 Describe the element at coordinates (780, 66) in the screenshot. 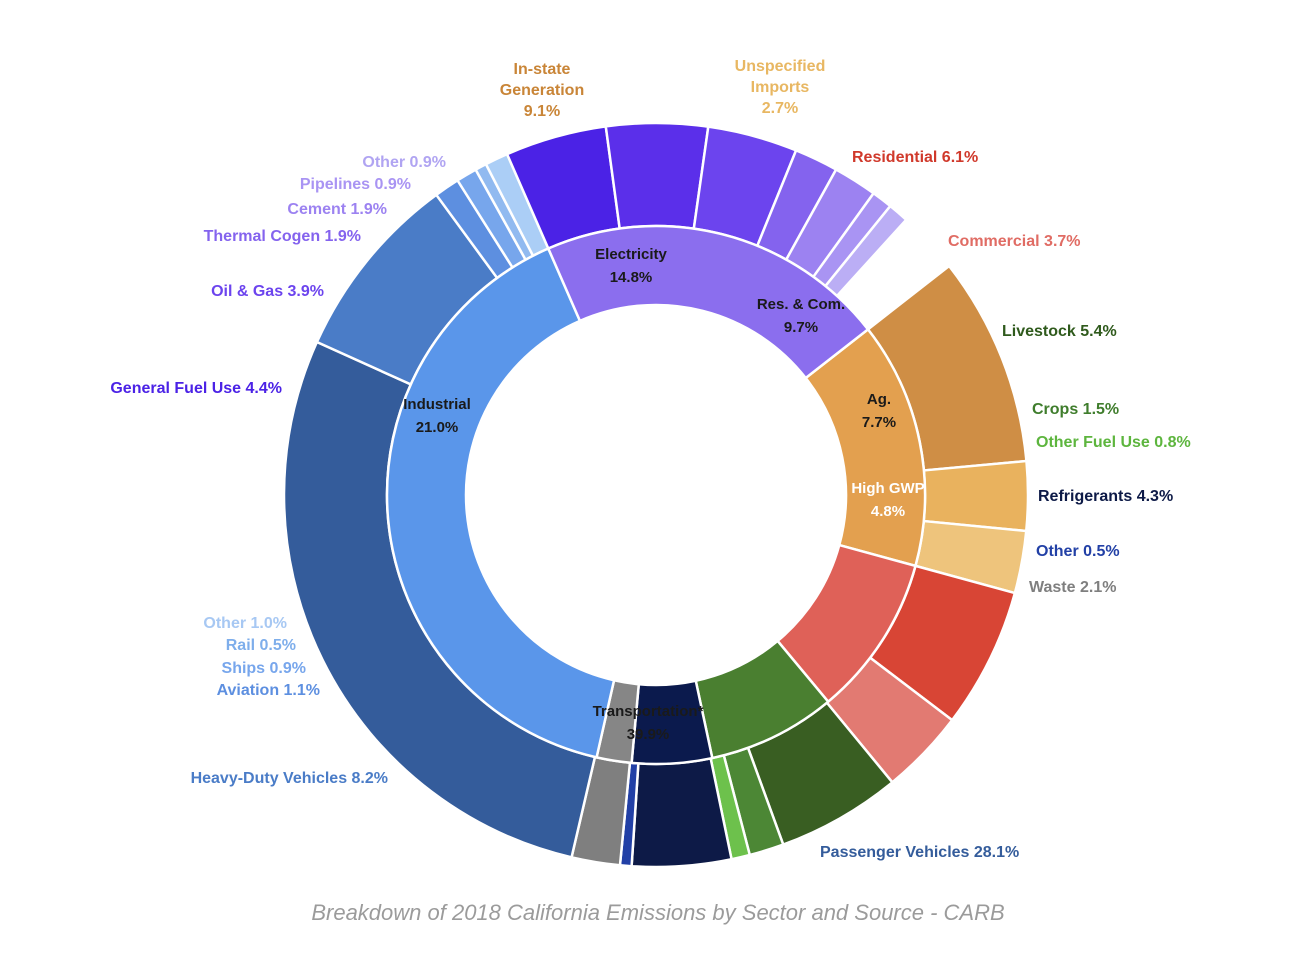

I see `outer-label-unspecified-imports-line-1: Unspecified` at that location.